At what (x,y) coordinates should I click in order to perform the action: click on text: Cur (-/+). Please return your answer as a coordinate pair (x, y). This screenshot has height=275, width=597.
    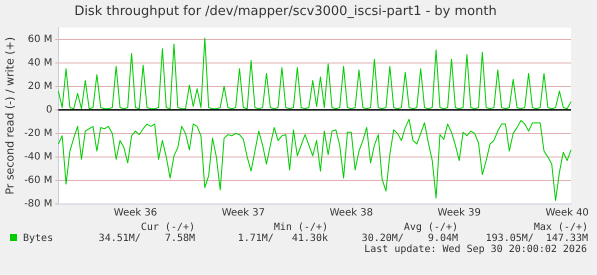
    Looking at the image, I should click on (167, 227).